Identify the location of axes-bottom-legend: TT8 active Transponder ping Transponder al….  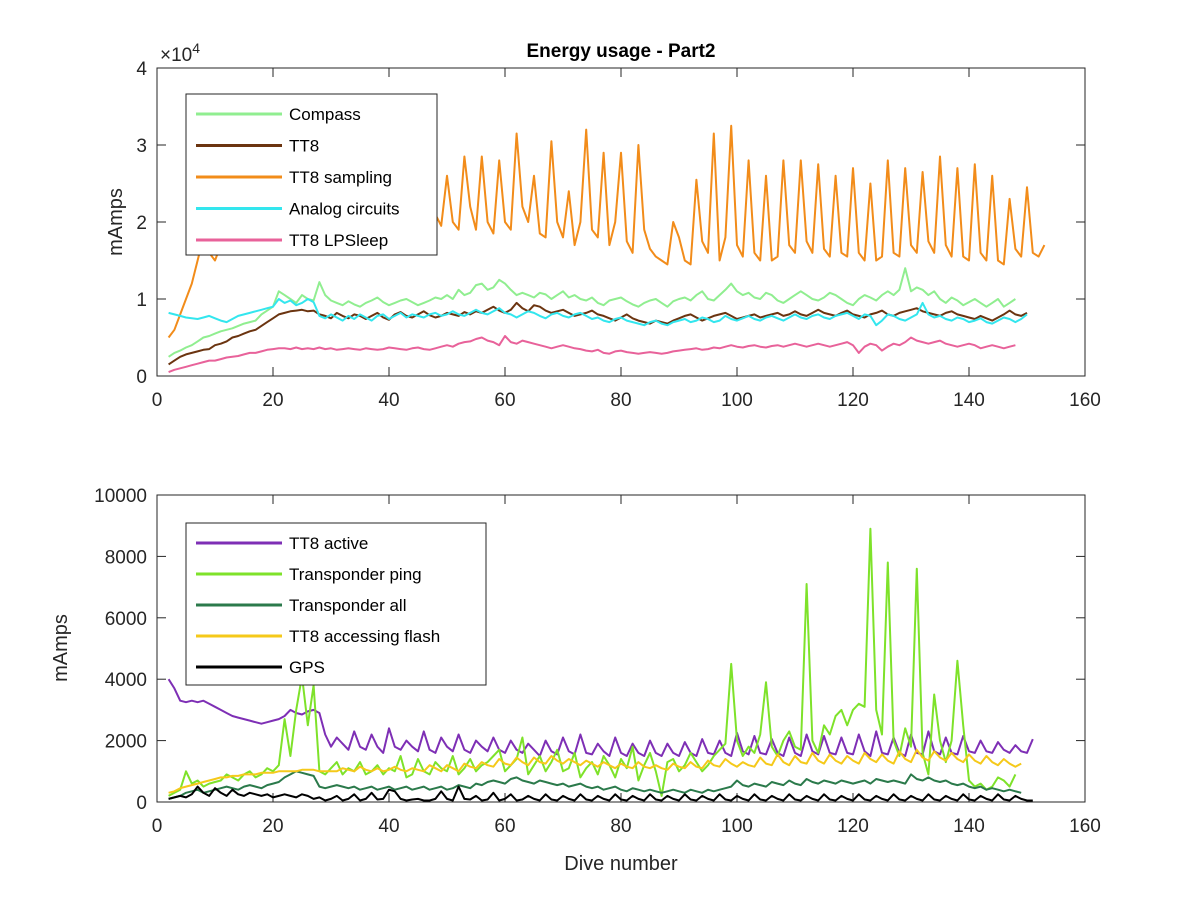
(336, 604).